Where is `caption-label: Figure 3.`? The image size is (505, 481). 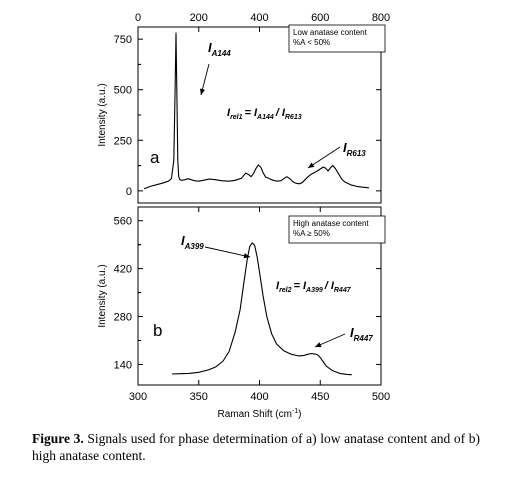
caption-label: Figure 3. is located at coordinates (58, 438).